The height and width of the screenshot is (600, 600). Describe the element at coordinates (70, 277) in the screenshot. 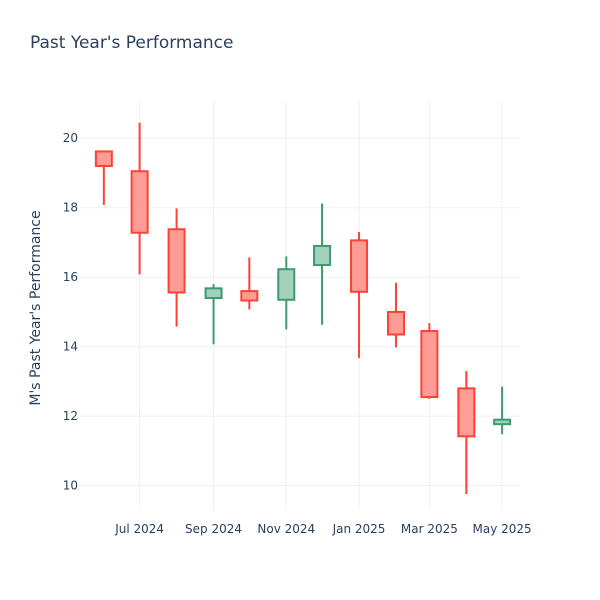

I see `y-tick-label: 16` at that location.